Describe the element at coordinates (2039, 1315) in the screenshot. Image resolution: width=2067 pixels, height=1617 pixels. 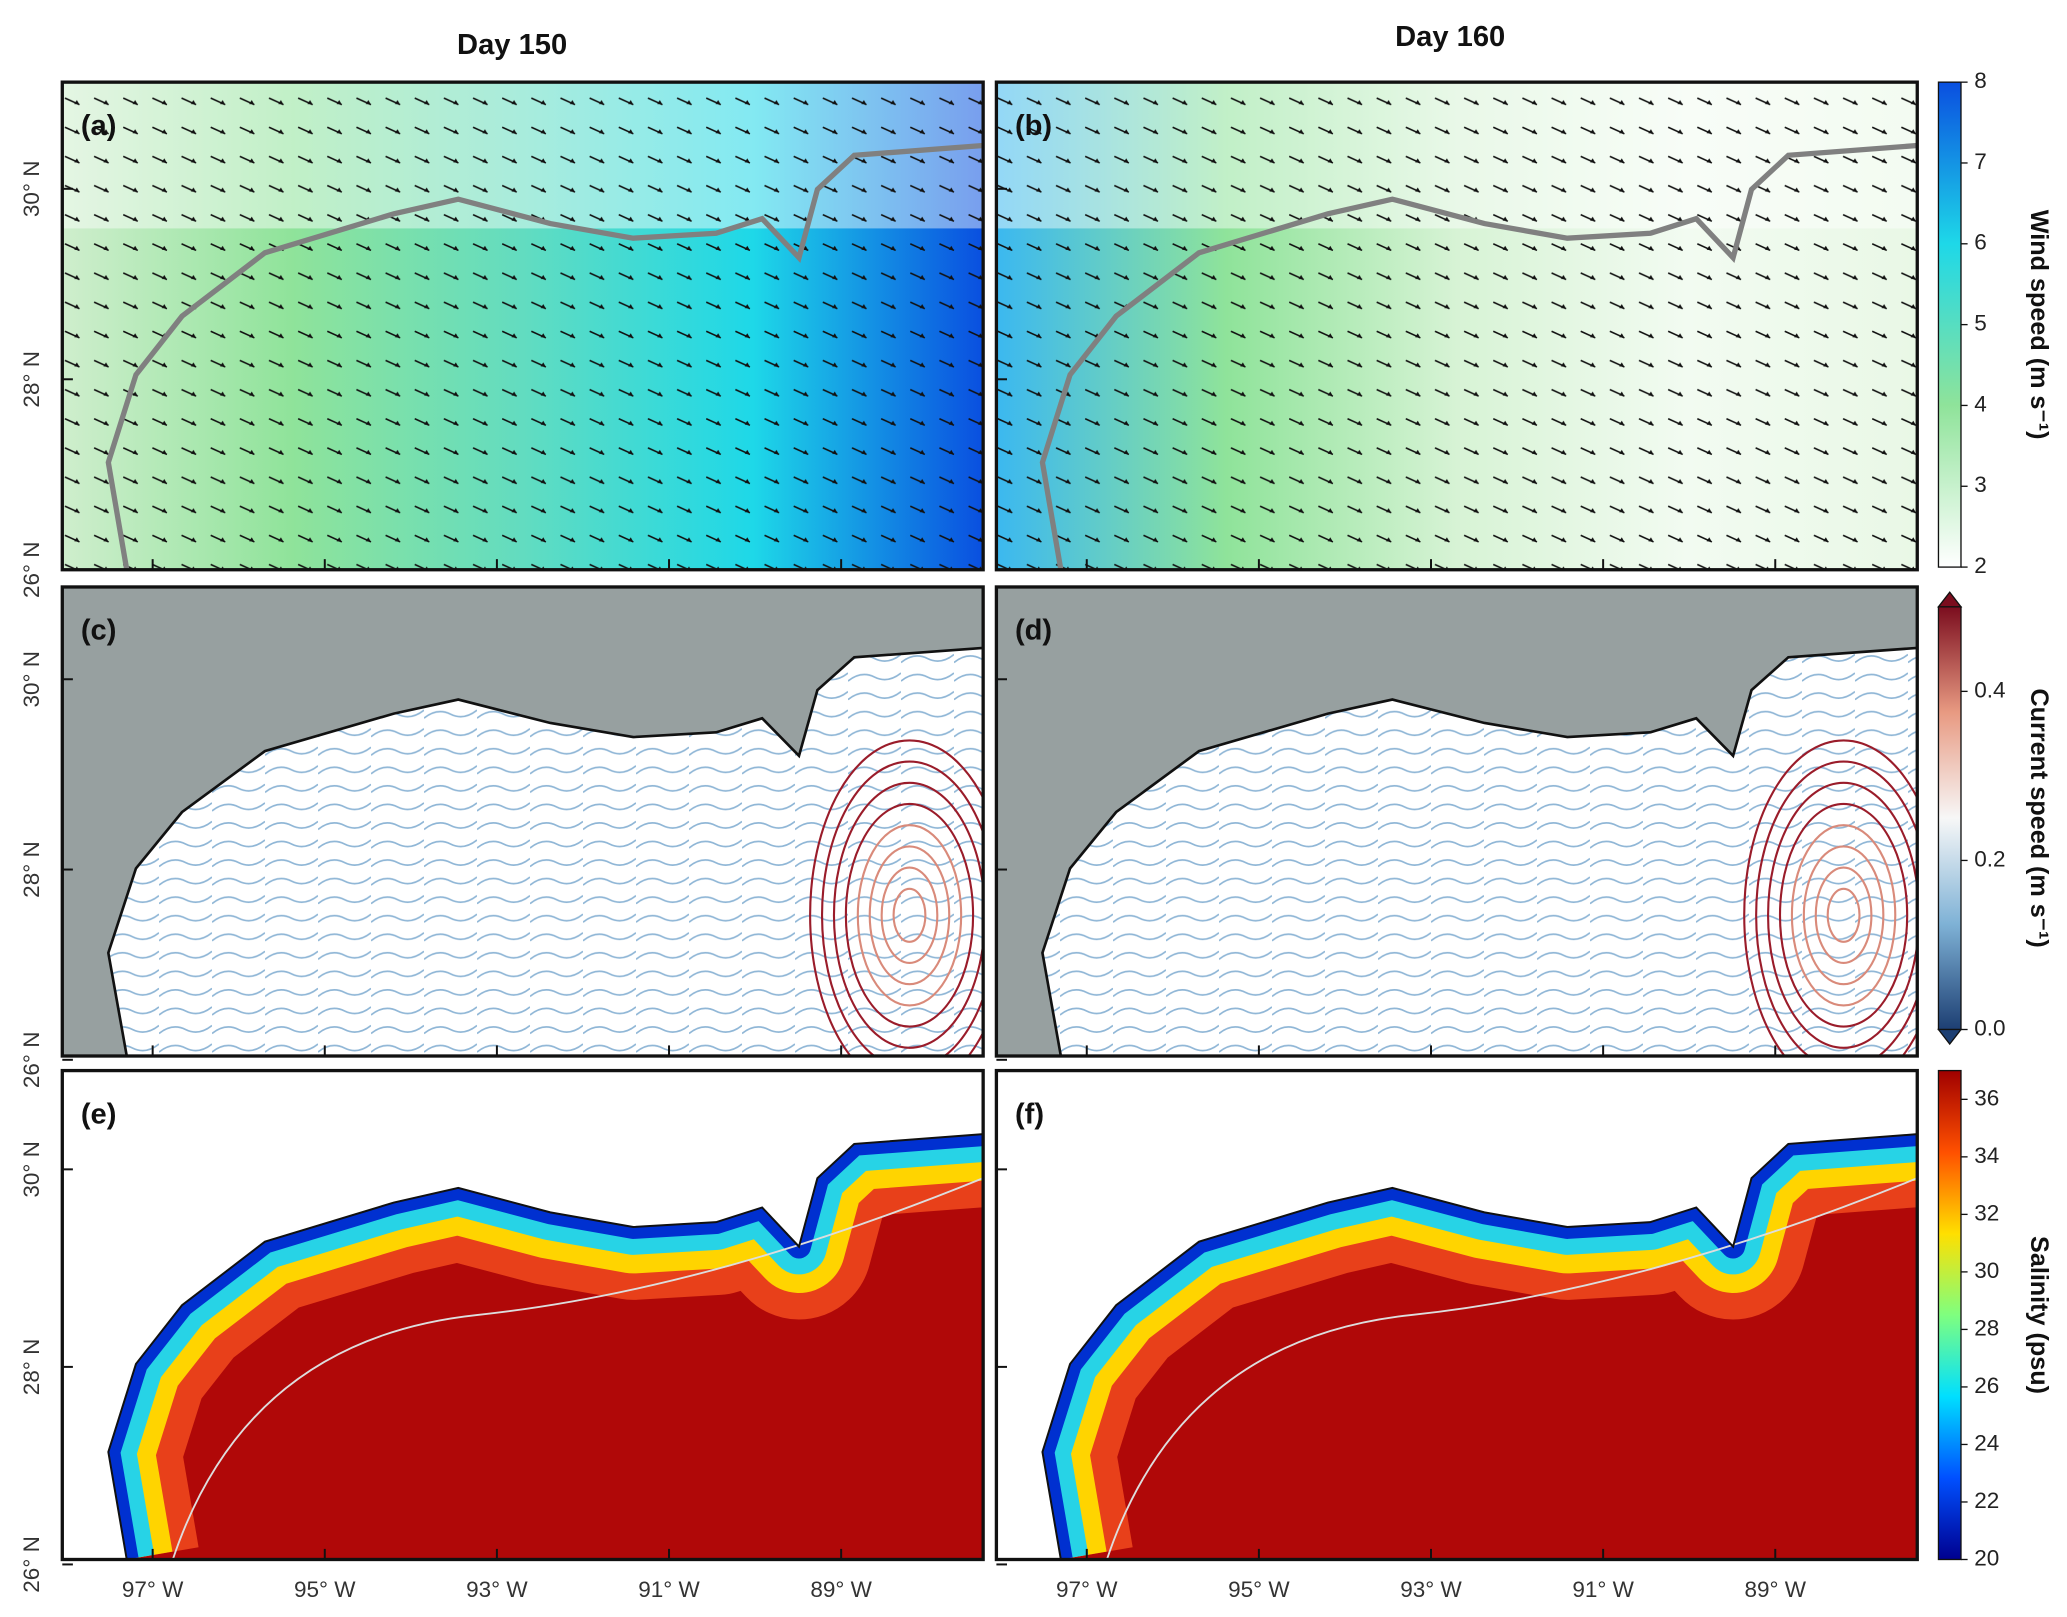
I see `colorbar-label: Salinity (psu)` at that location.